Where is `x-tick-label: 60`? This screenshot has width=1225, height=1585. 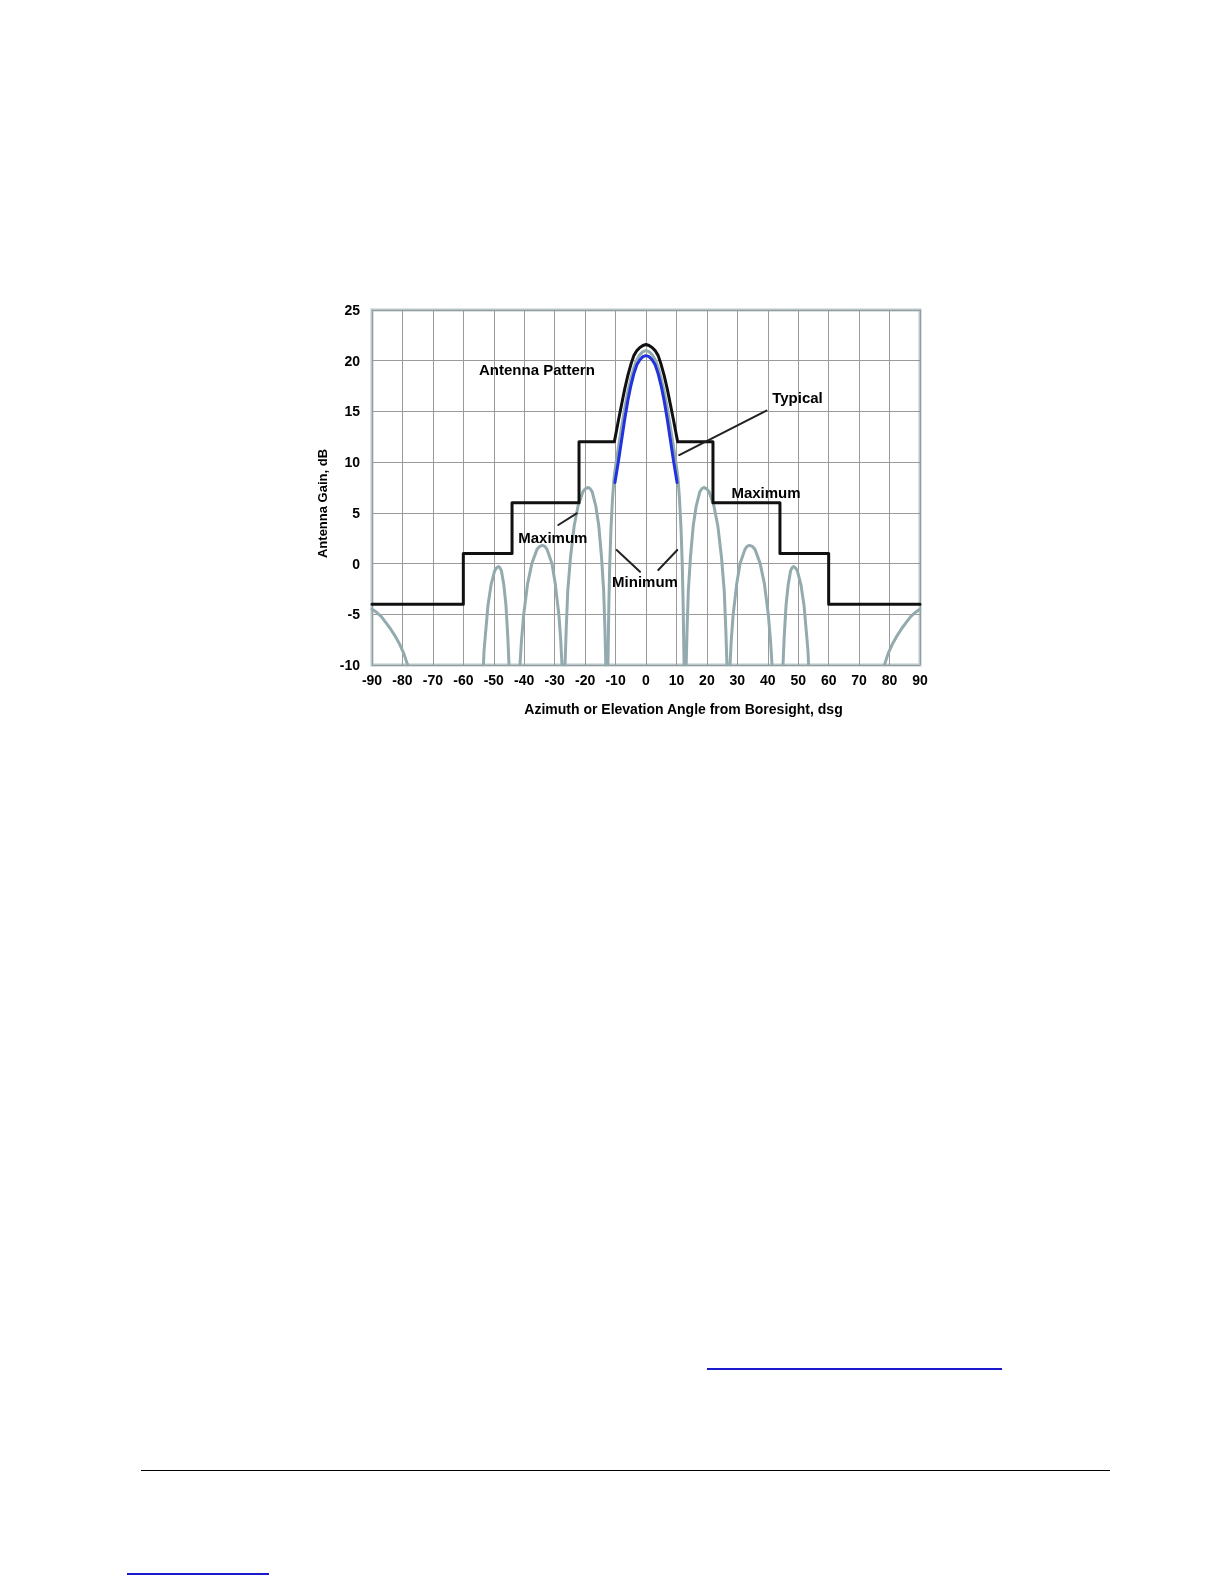
x-tick-label: 60 is located at coordinates (828, 680).